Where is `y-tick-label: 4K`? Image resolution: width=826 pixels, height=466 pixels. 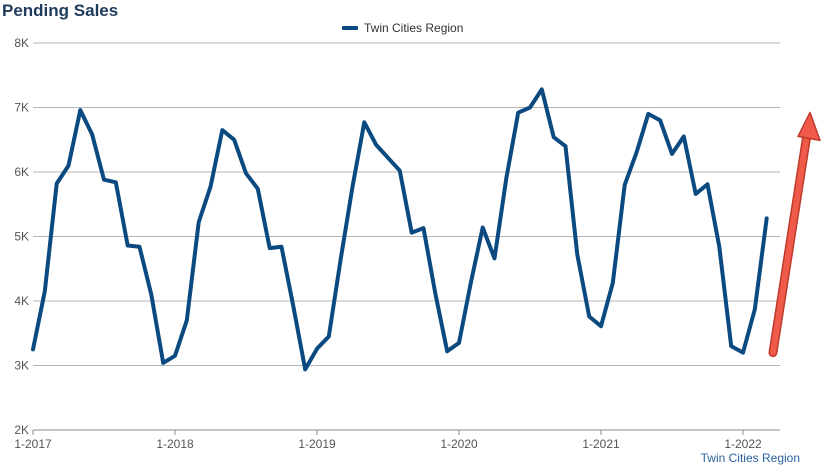 y-tick-label: 4K is located at coordinates (21, 301).